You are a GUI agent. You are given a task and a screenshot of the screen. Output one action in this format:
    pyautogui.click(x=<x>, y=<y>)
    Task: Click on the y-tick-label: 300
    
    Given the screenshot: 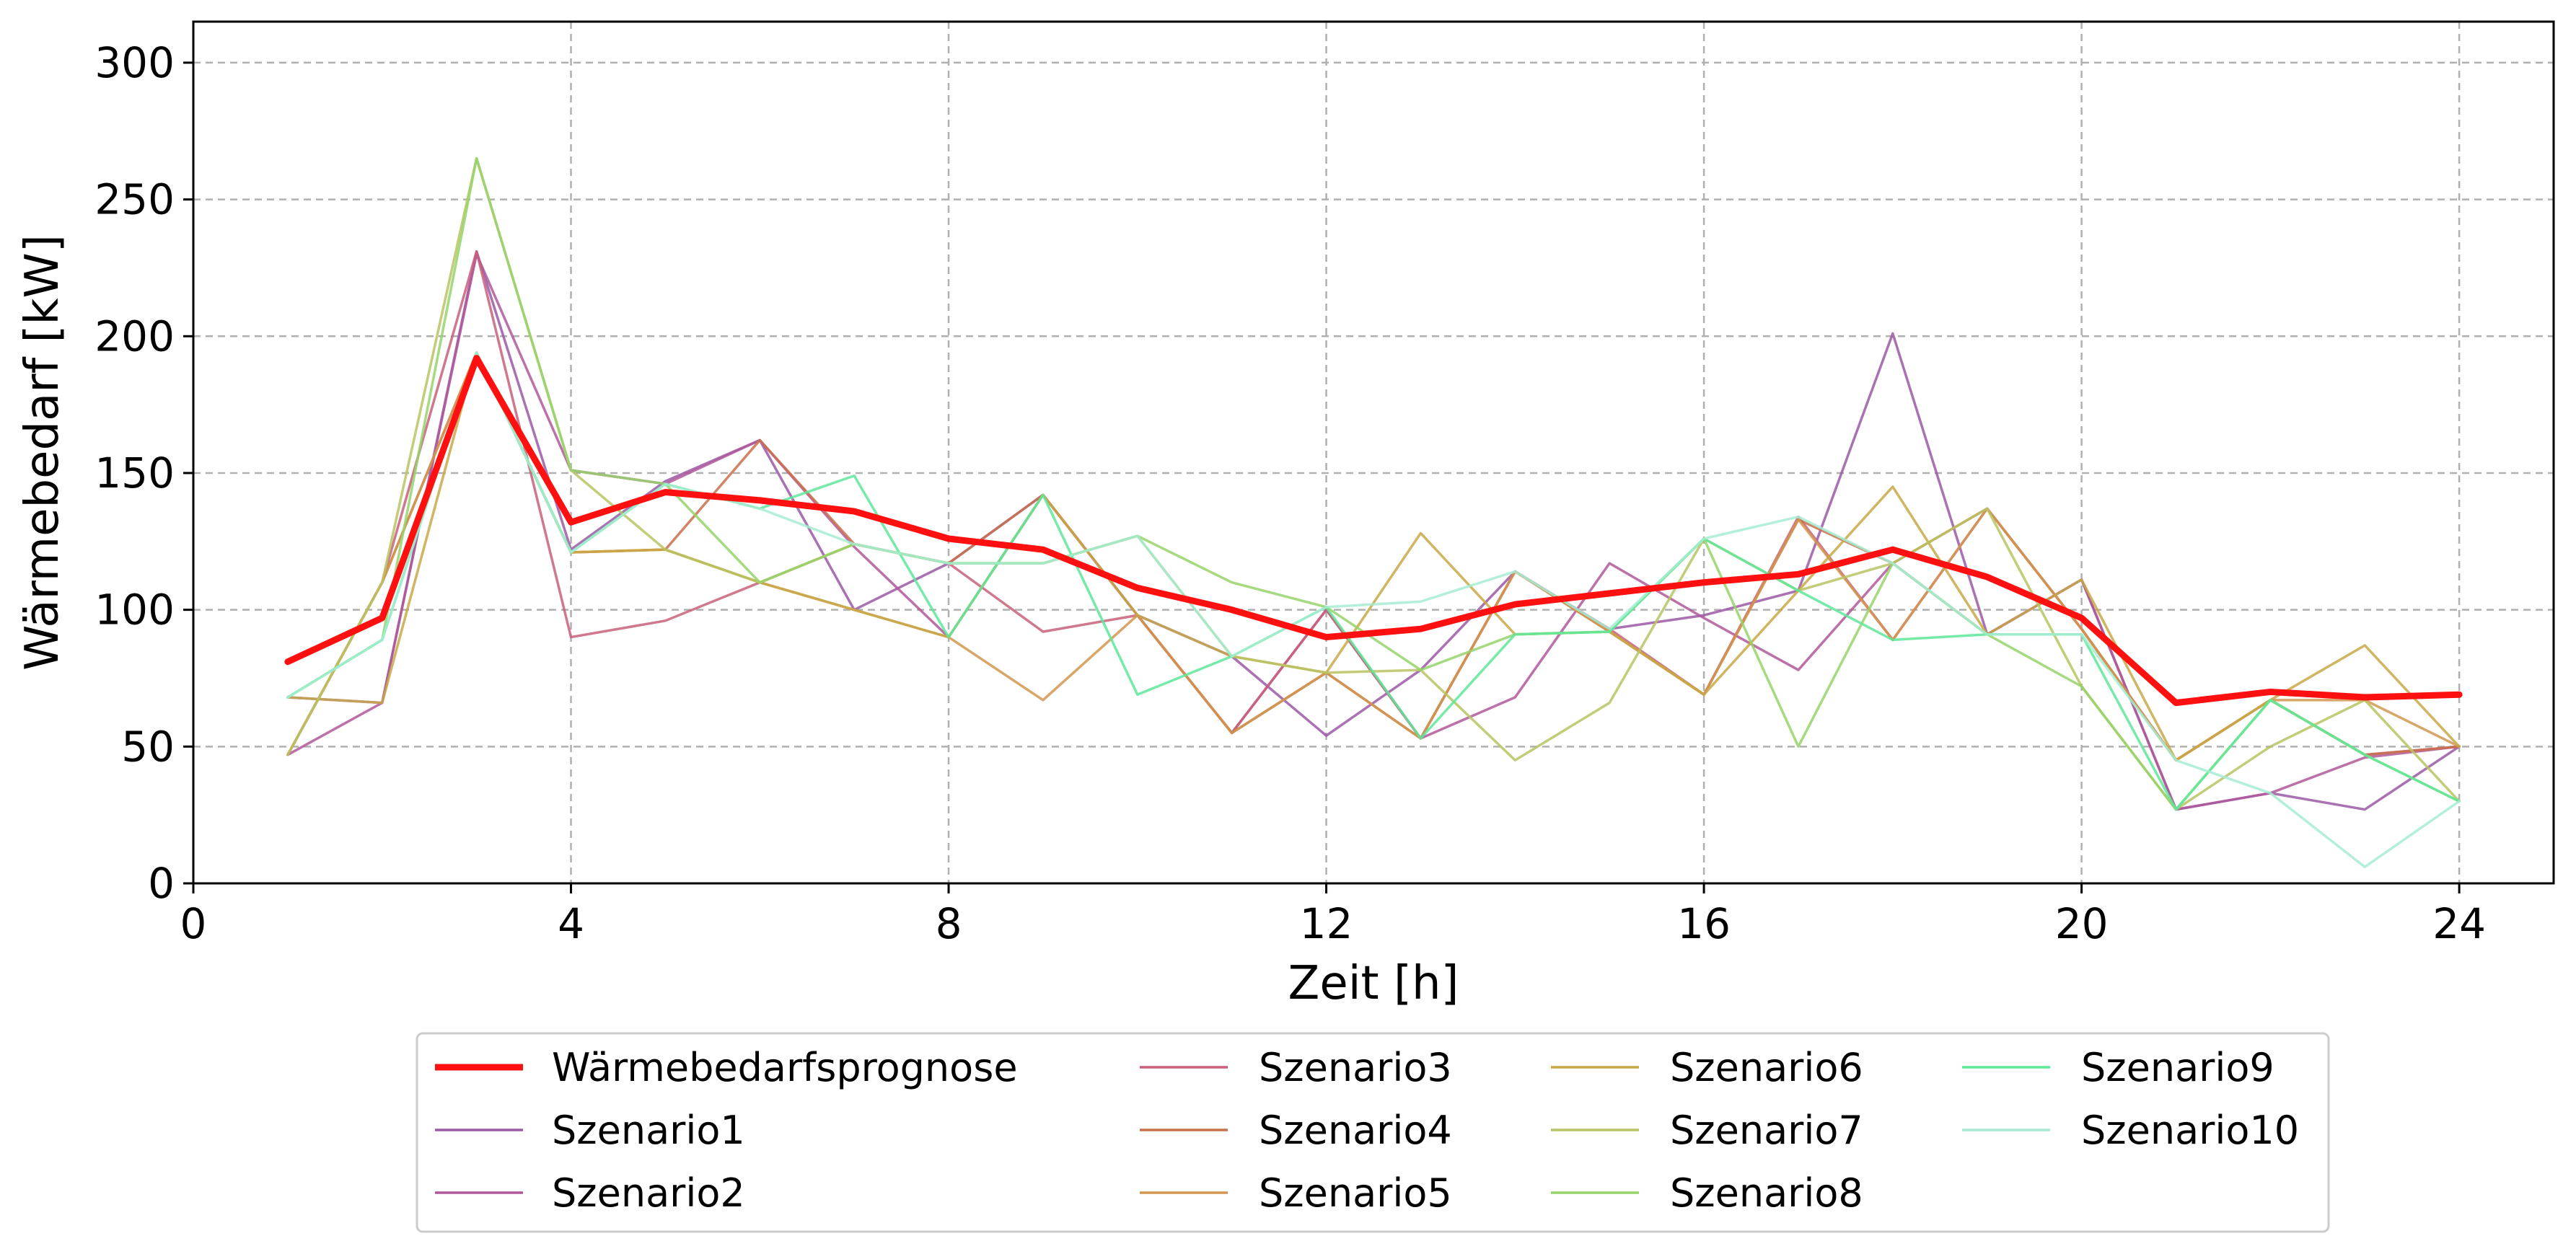 What is the action you would take?
    pyautogui.click(x=134, y=62)
    